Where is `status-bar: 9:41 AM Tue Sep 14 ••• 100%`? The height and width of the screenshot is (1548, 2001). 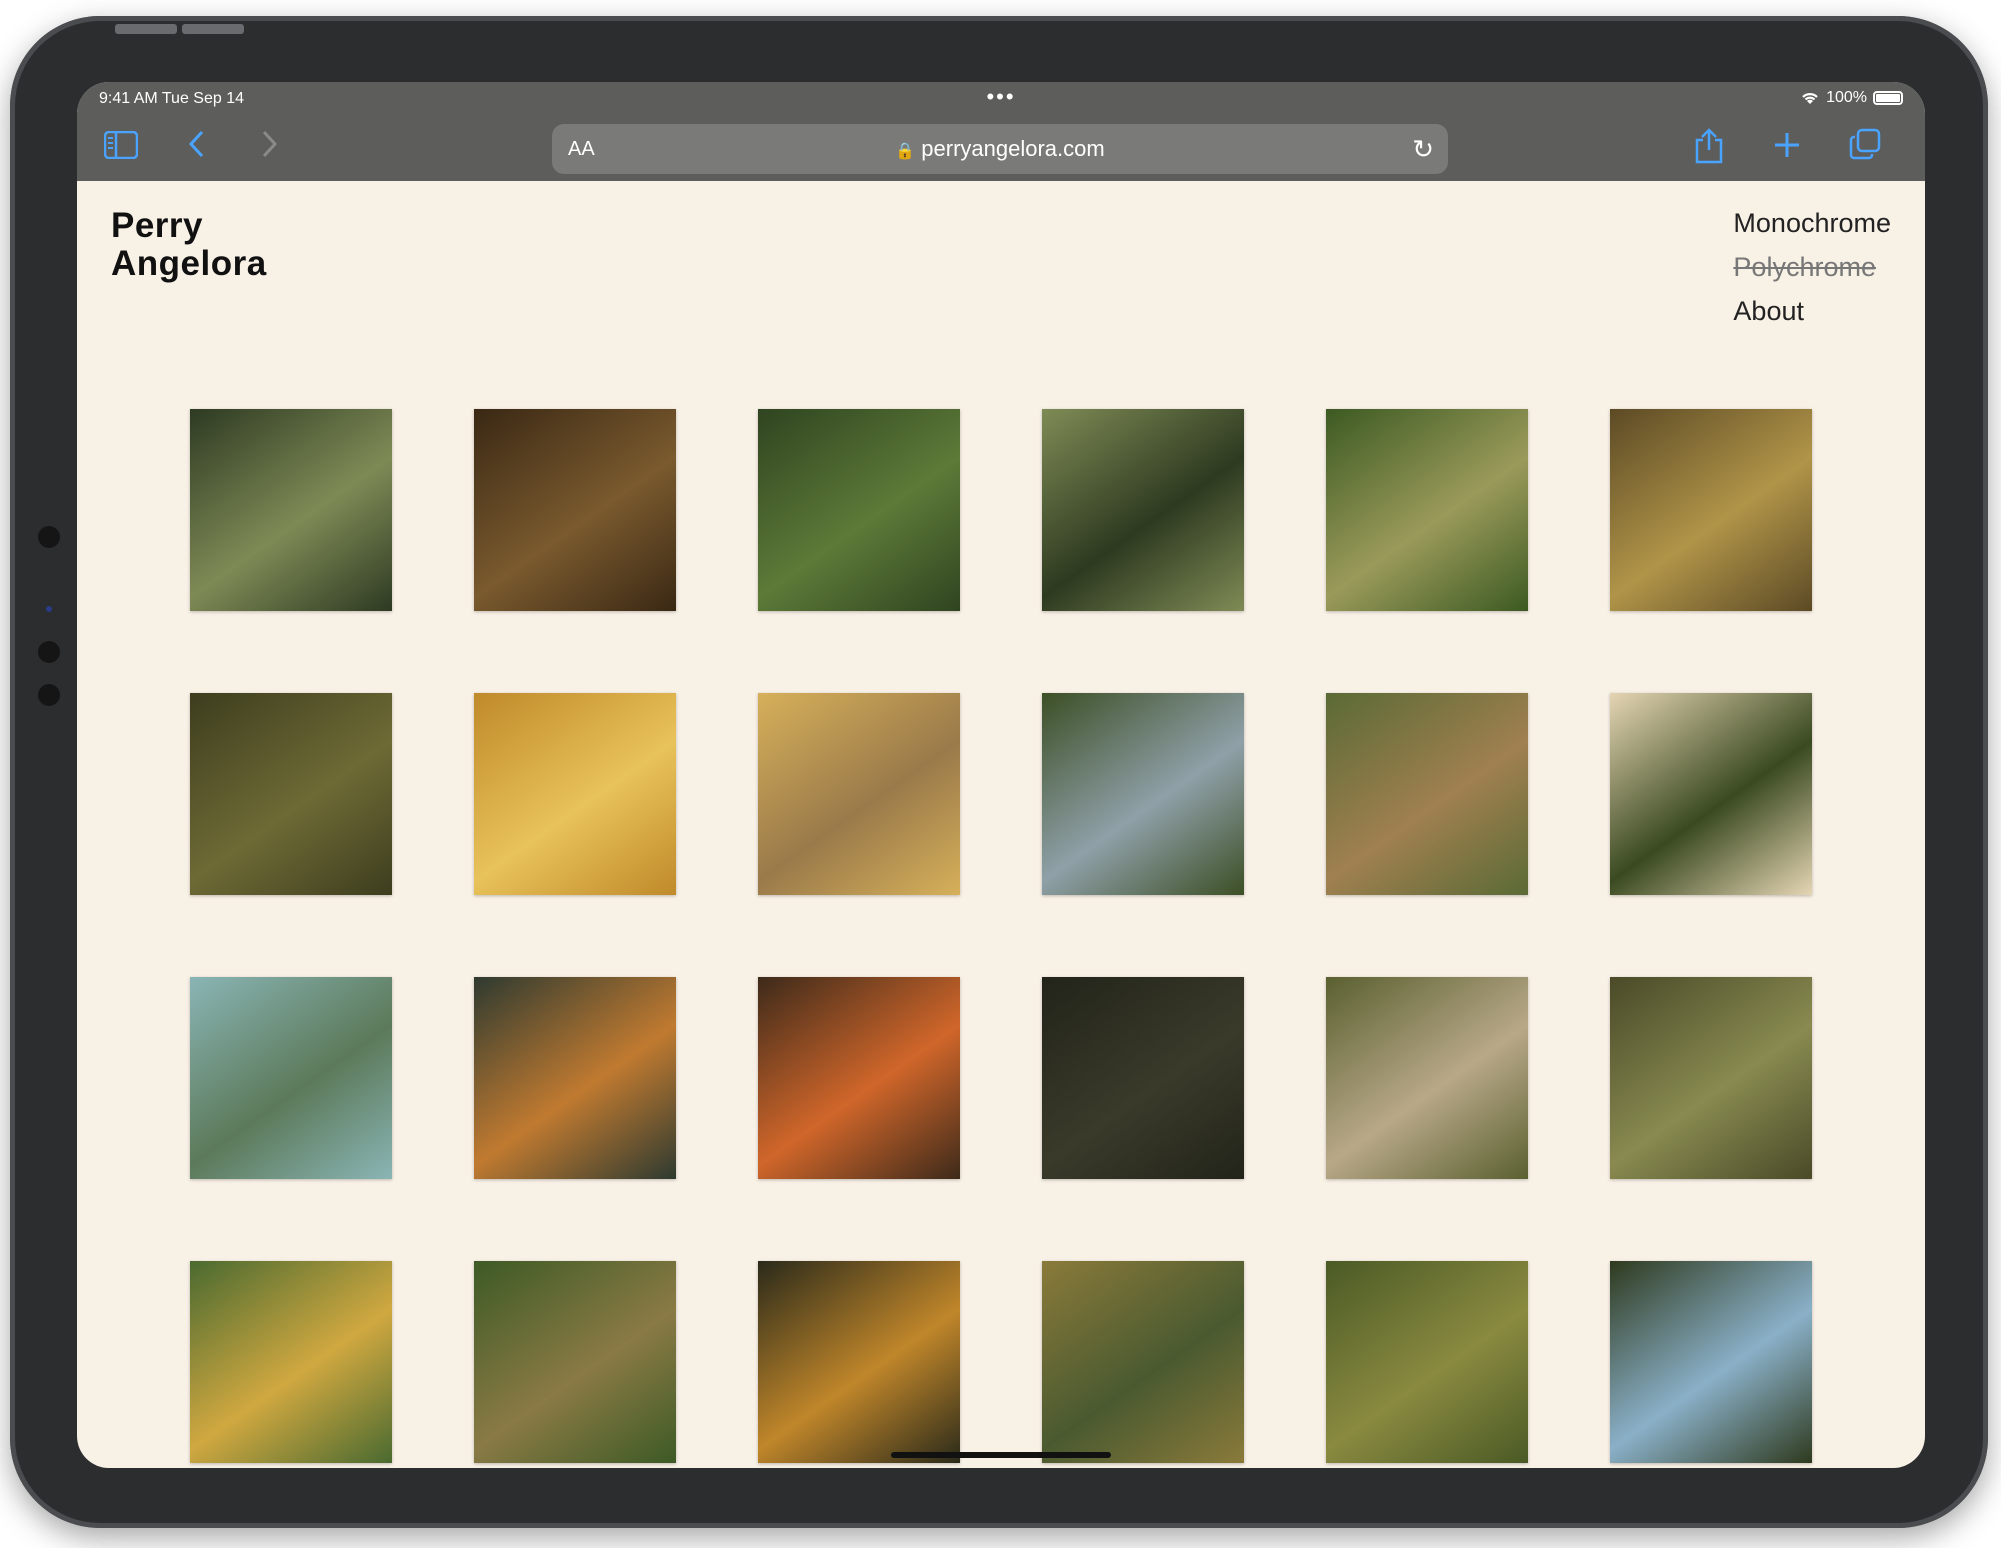
status-bar: 9:41 AM Tue Sep 14 ••• 100% is located at coordinates (1001, 100).